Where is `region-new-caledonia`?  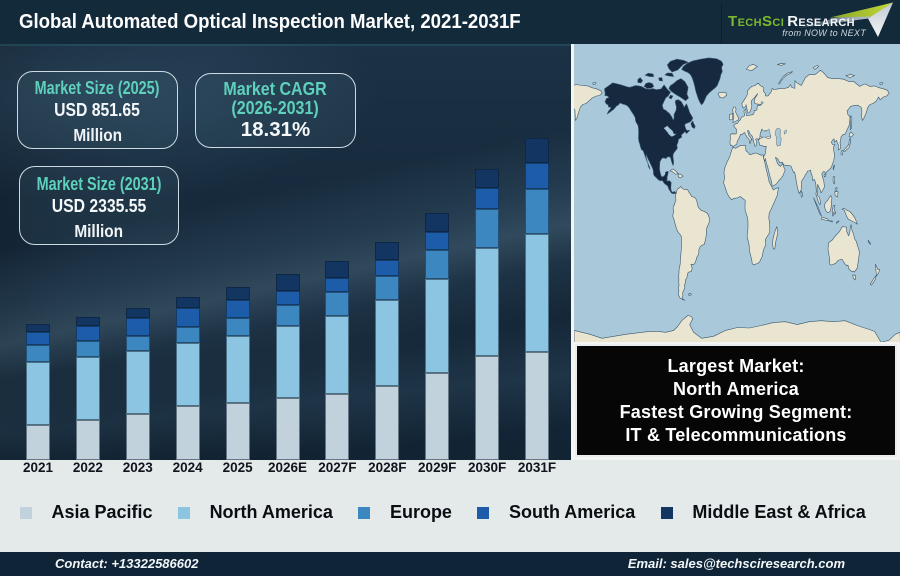
region-new-caledonia is located at coordinates (869, 242).